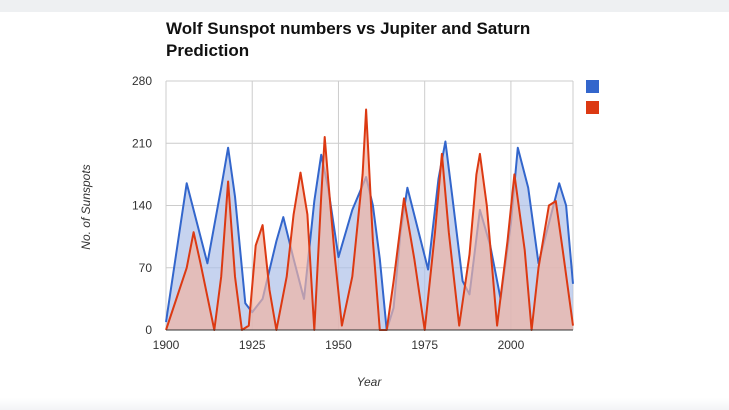 This screenshot has width=729, height=410. Describe the element at coordinates (142, 143) in the screenshot. I see `y-tick-label: 210` at that location.